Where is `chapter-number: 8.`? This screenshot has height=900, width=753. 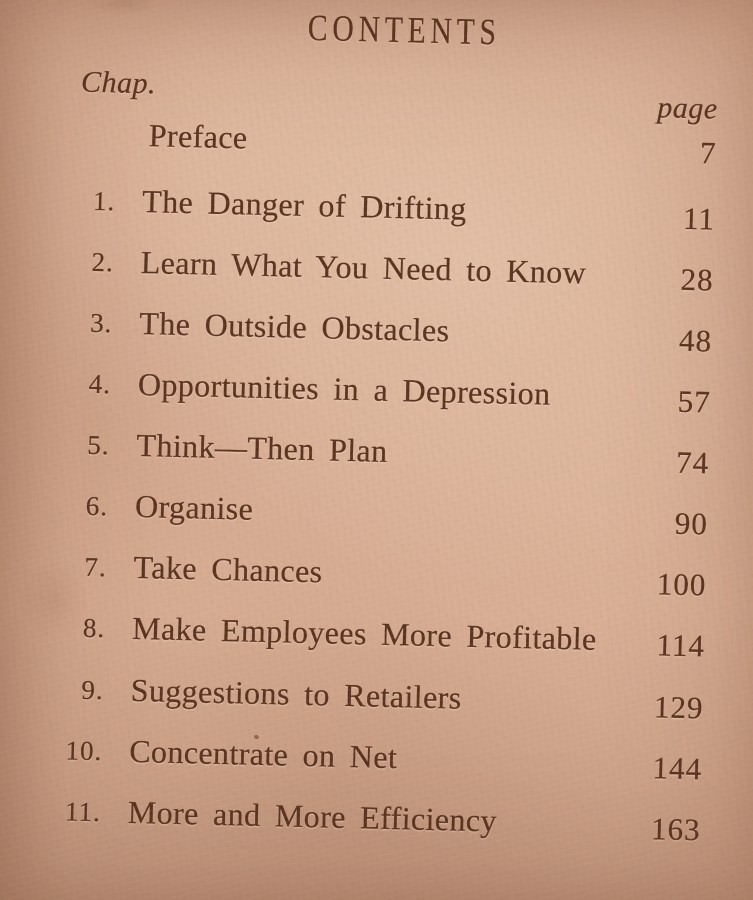 chapter-number: 8. is located at coordinates (94, 628).